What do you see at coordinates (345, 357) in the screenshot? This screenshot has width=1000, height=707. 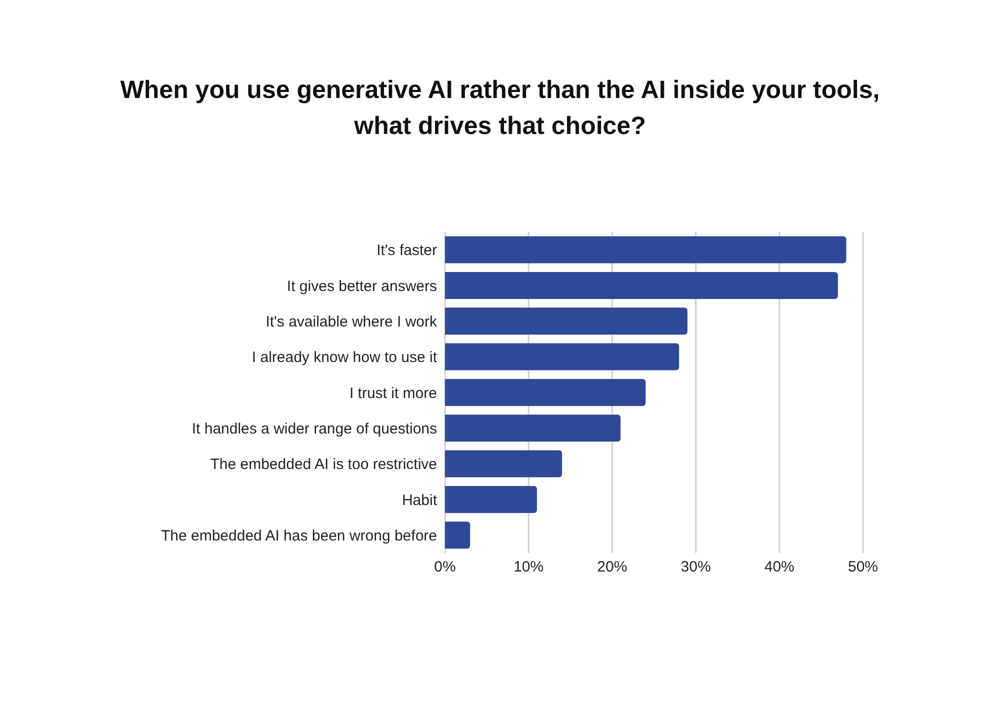 I see `y-tick-label: I already know how to use it` at bounding box center [345, 357].